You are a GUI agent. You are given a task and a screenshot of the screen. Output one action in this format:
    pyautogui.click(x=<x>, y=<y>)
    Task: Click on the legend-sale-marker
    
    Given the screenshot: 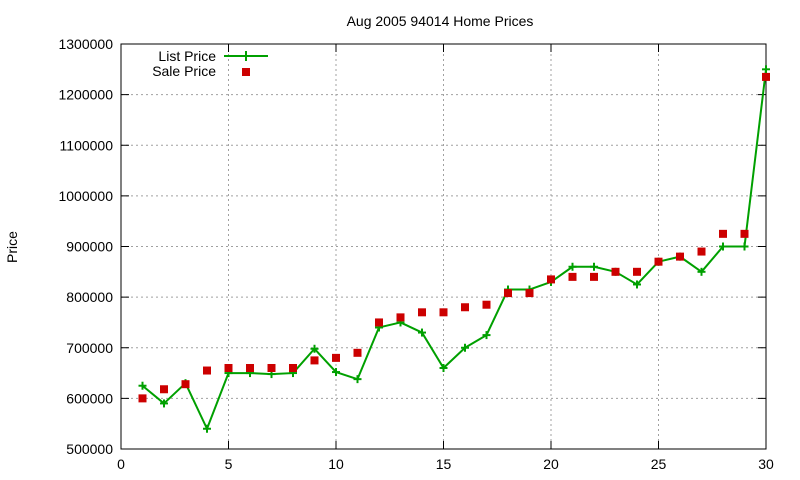 What is the action you would take?
    pyautogui.click(x=246, y=72)
    